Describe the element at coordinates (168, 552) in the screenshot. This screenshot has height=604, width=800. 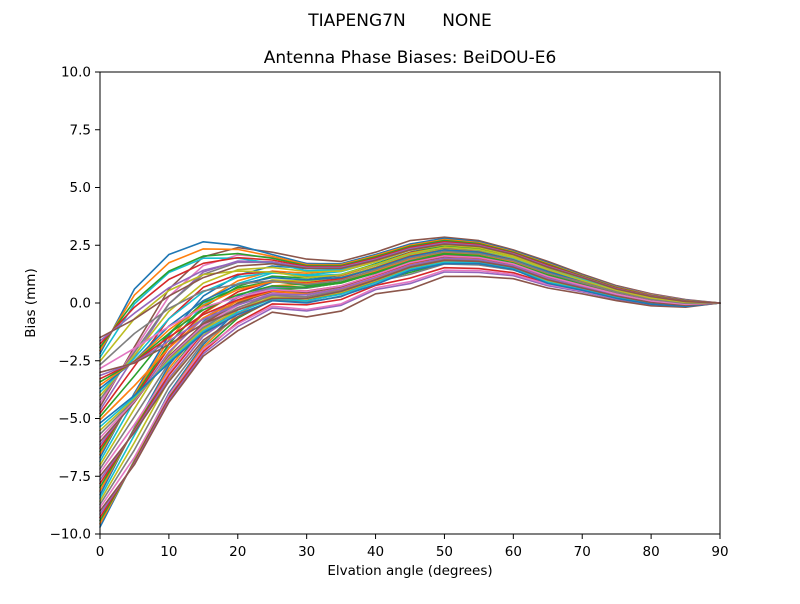
I see `x-tick-label: 10` at that location.